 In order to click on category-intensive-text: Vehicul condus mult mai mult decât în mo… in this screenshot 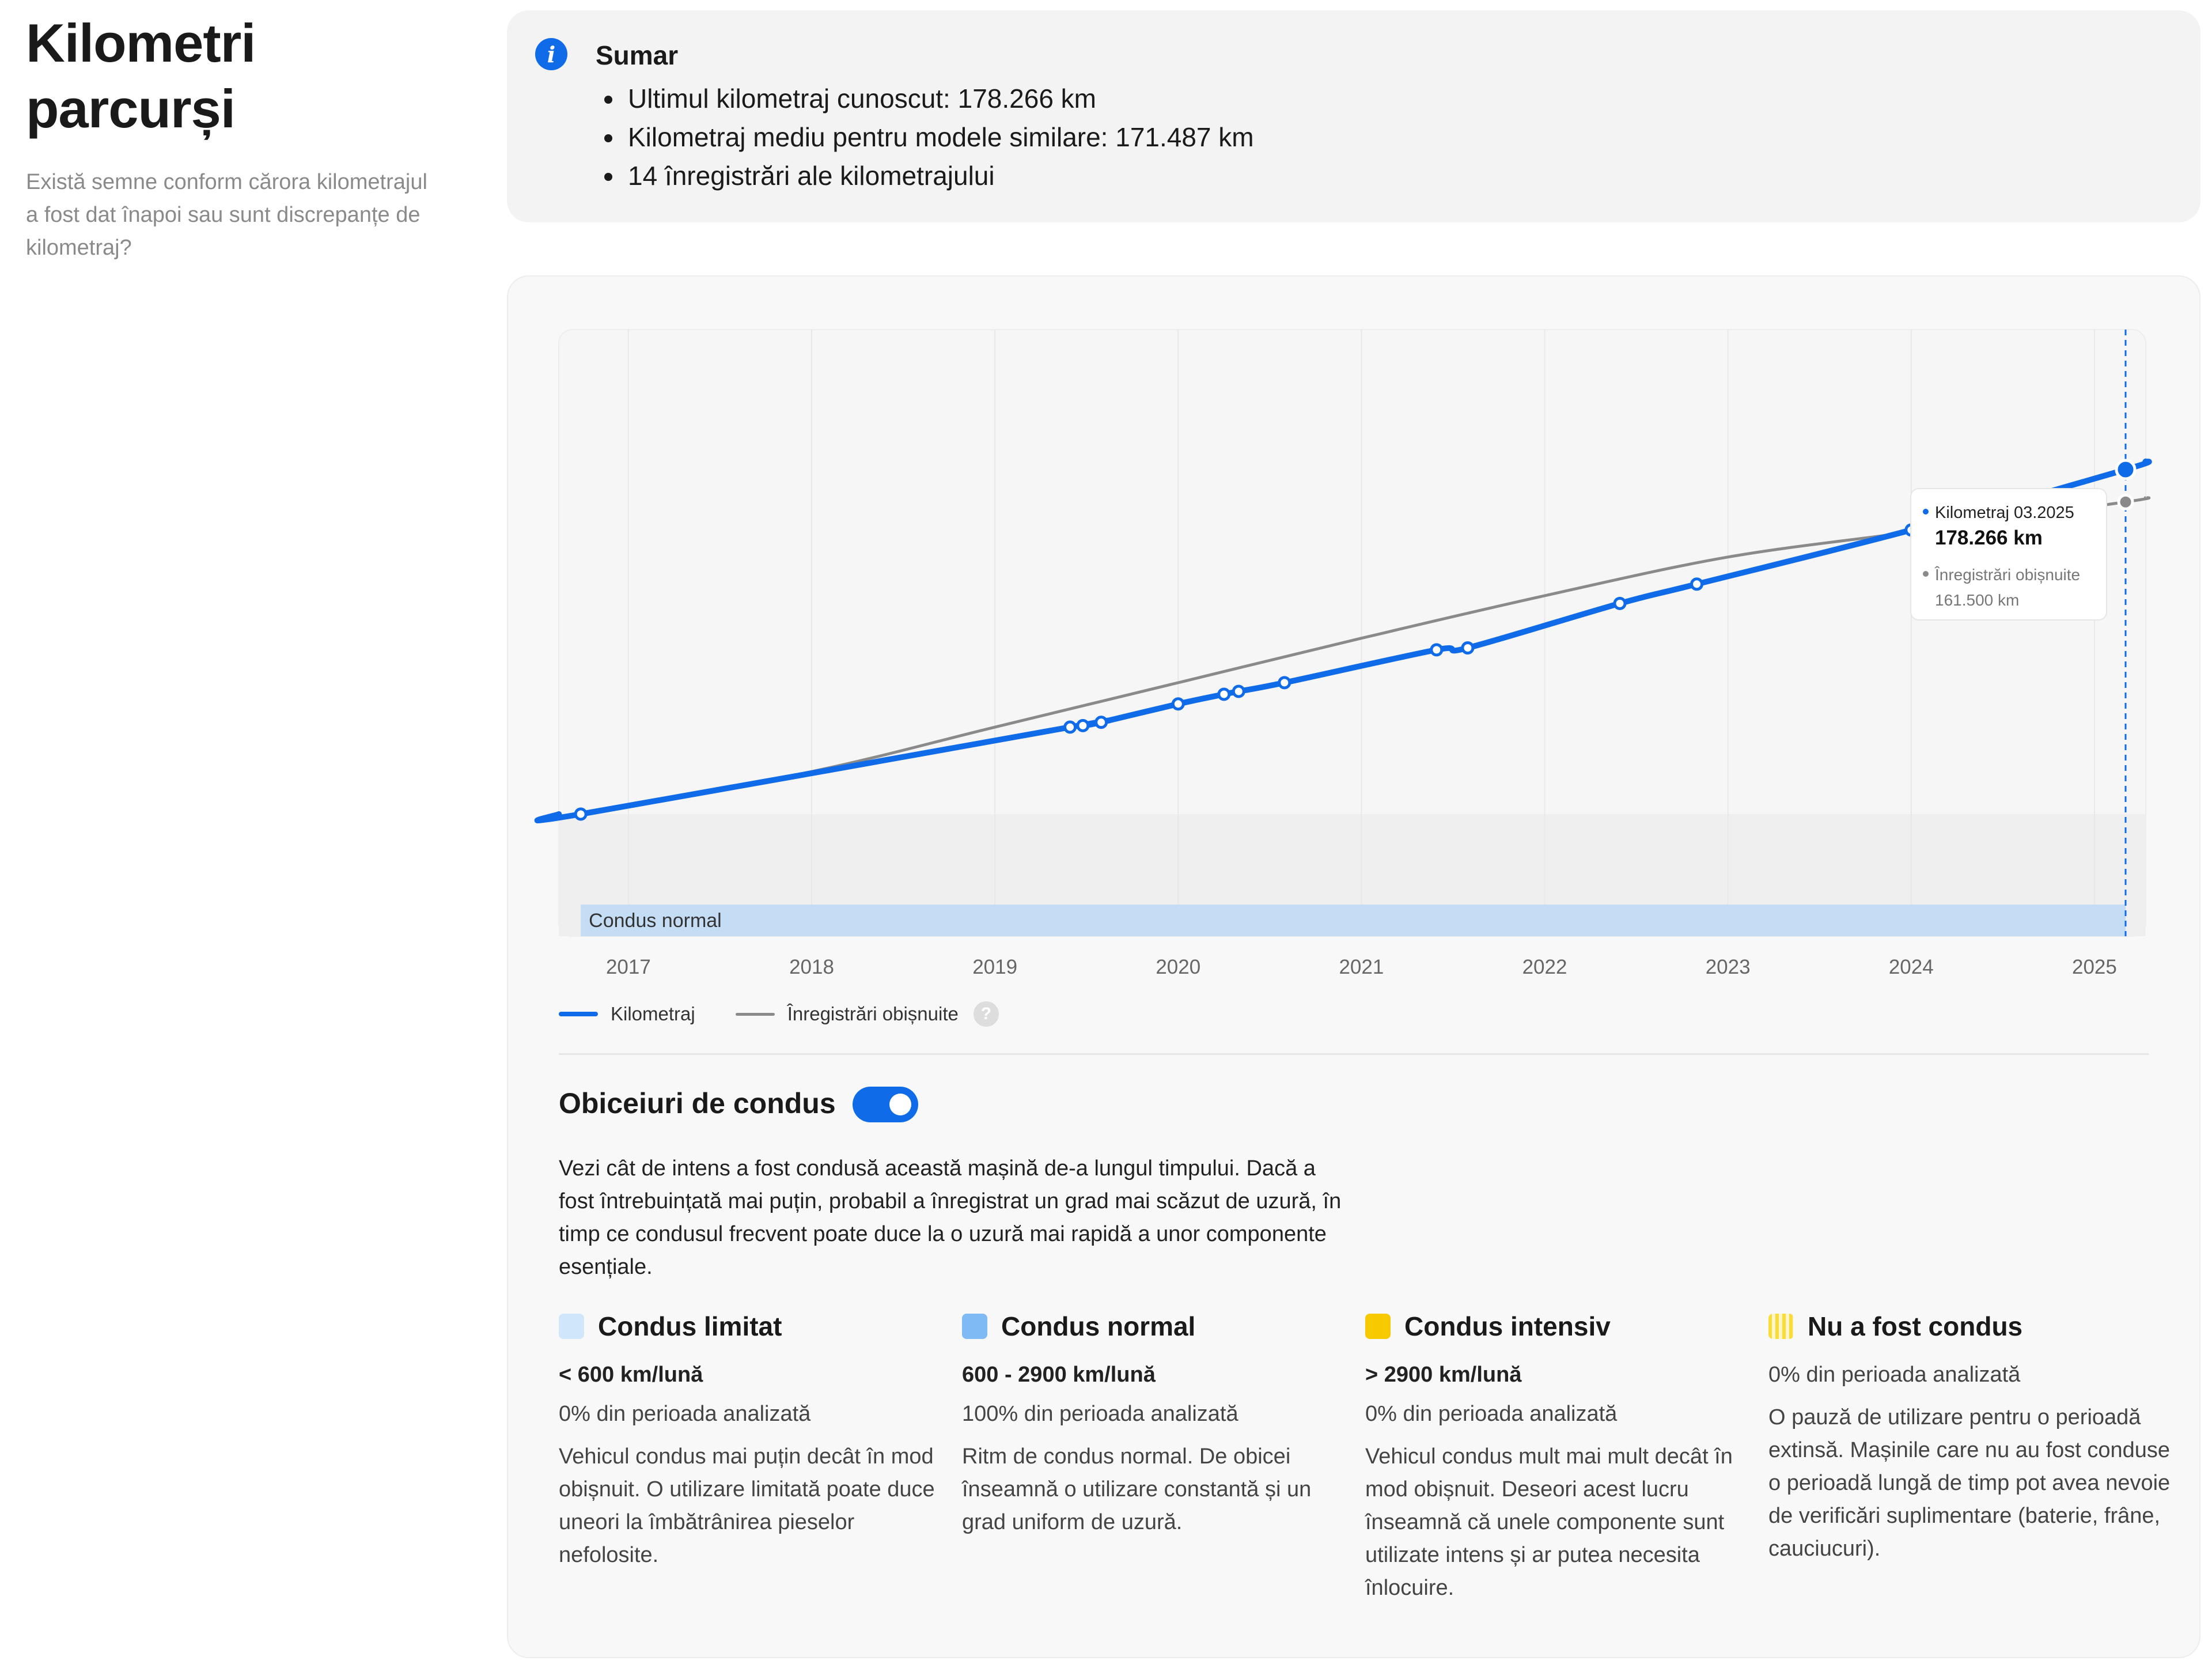, I will do `click(1549, 1522)`.